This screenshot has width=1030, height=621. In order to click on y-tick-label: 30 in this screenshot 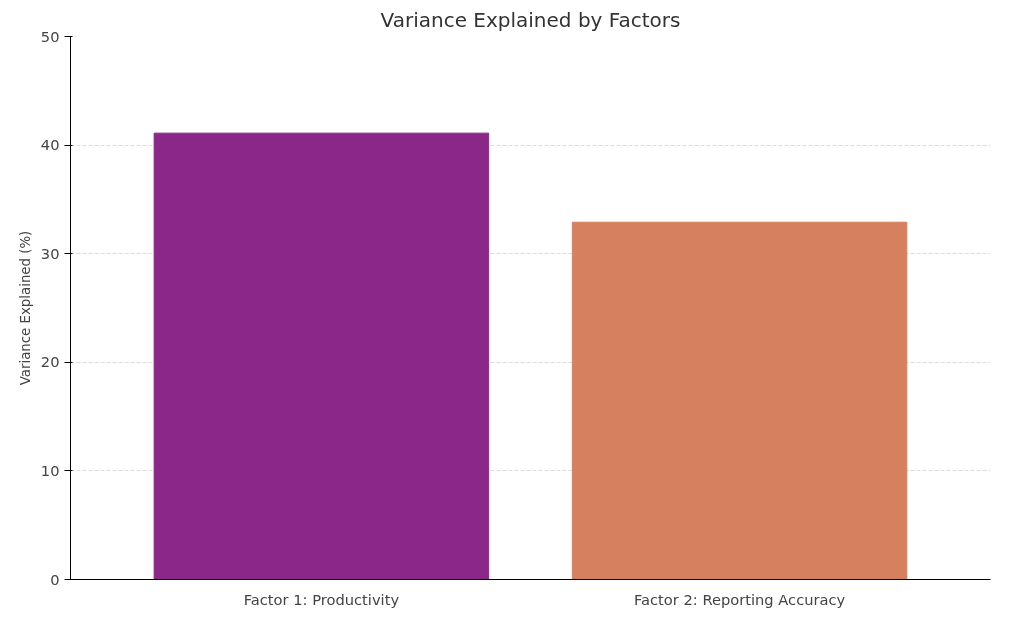, I will do `click(50, 253)`.